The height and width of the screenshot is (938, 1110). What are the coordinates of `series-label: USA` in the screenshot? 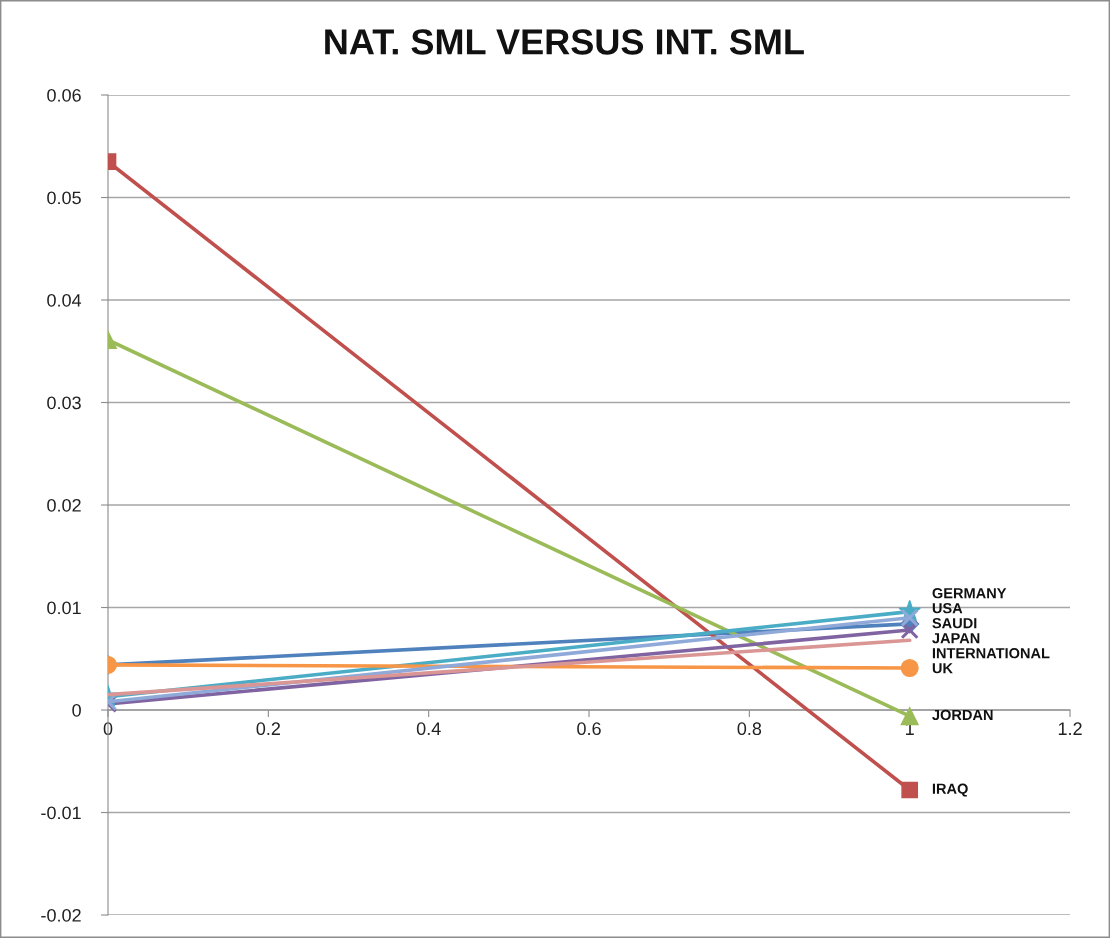 It's located at (947, 608).